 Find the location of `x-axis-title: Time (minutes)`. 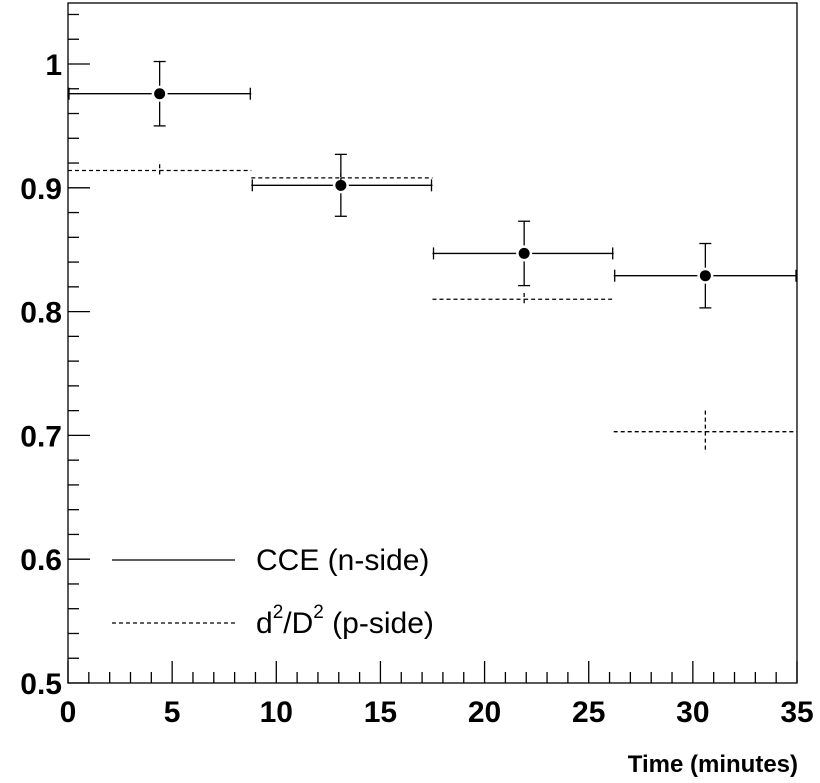

x-axis-title: Time (minutes) is located at coordinates (713, 764).